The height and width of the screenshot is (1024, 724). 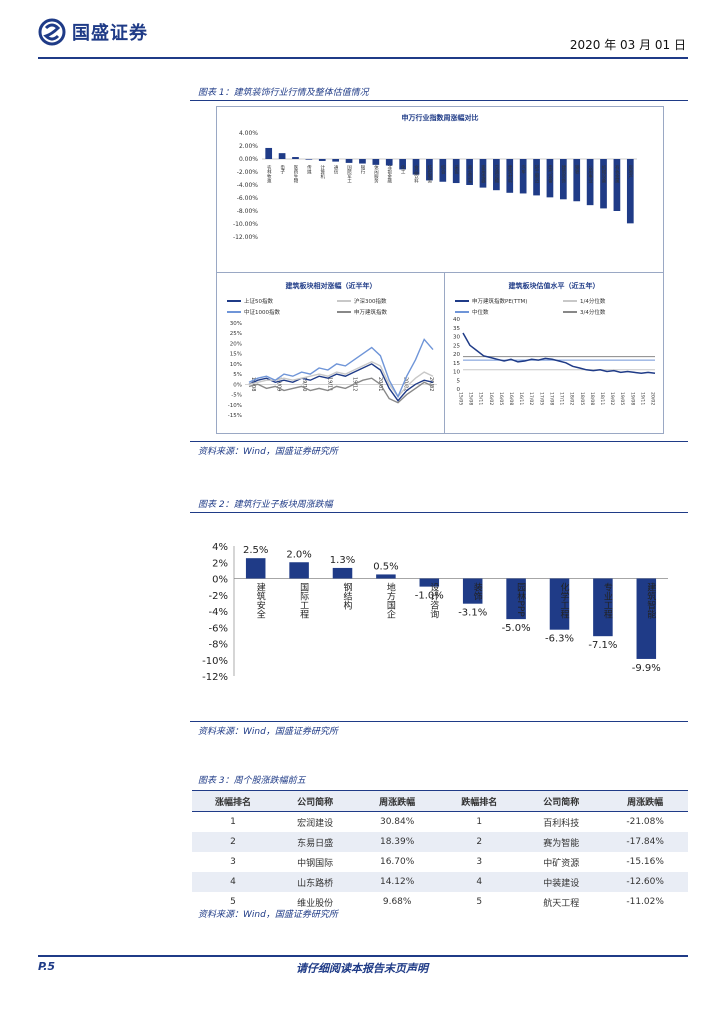 What do you see at coordinates (582, 398) in the screenshot?
I see `x-tick-label: 18/05` at bounding box center [582, 398].